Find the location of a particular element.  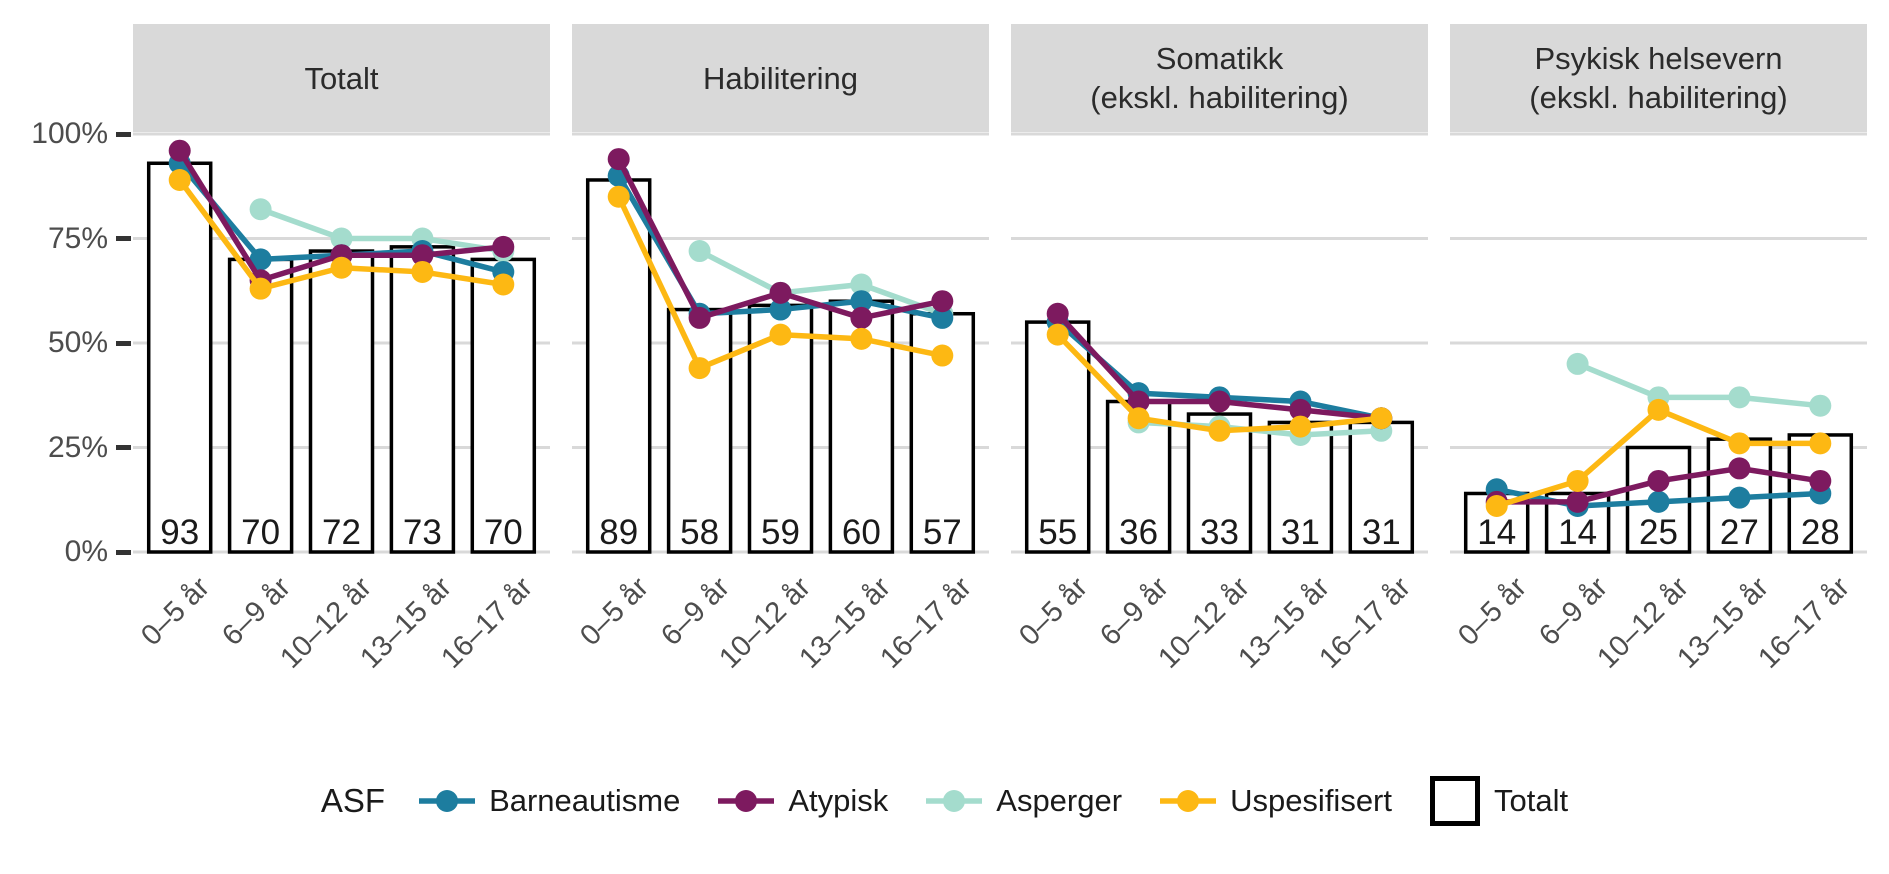

facet-plot-totalt: 93 70 72 73 70 is located at coordinates (341, 343).